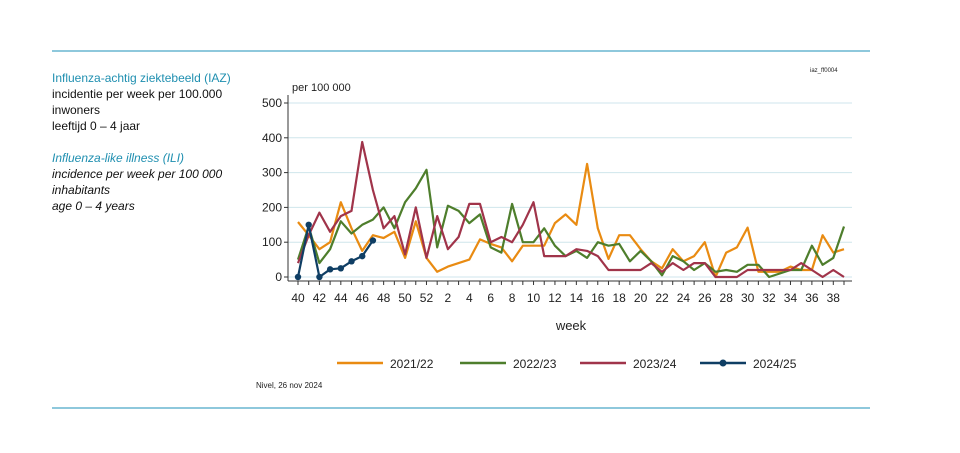 This screenshot has width=960, height=453. Describe the element at coordinates (748, 298) in the screenshot. I see `x-tick-label: 30` at that location.